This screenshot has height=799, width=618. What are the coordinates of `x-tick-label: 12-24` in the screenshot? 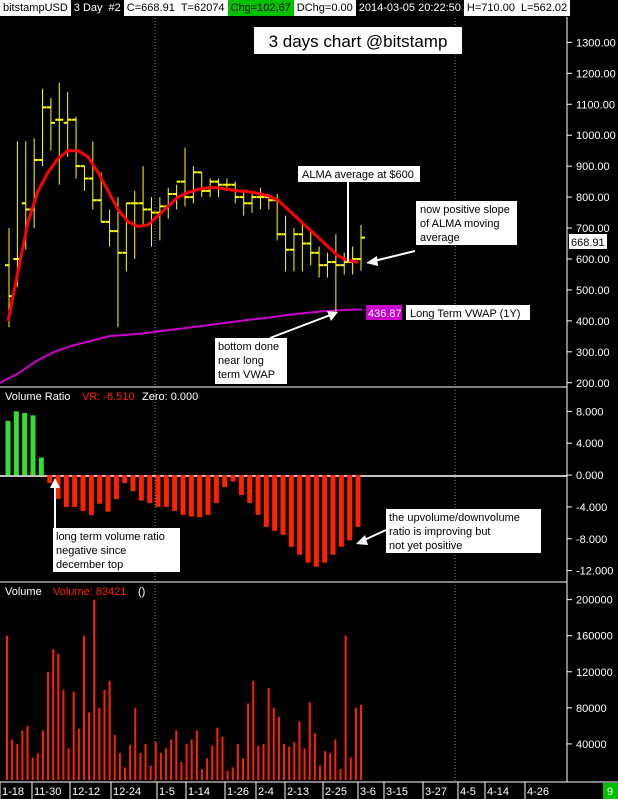 It's located at (127, 792).